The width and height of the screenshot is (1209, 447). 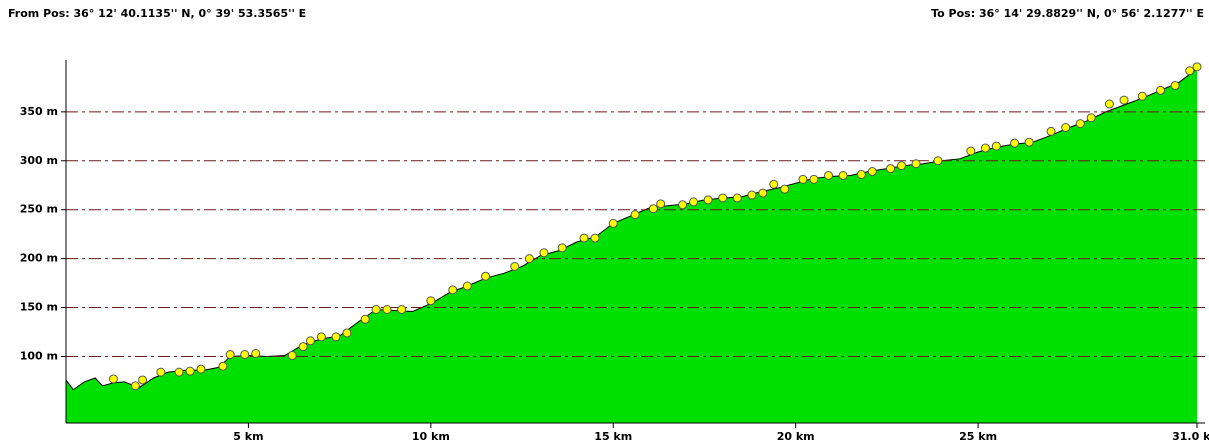 What do you see at coordinates (796, 436) in the screenshot?
I see `x-tick-label: 20 km` at bounding box center [796, 436].